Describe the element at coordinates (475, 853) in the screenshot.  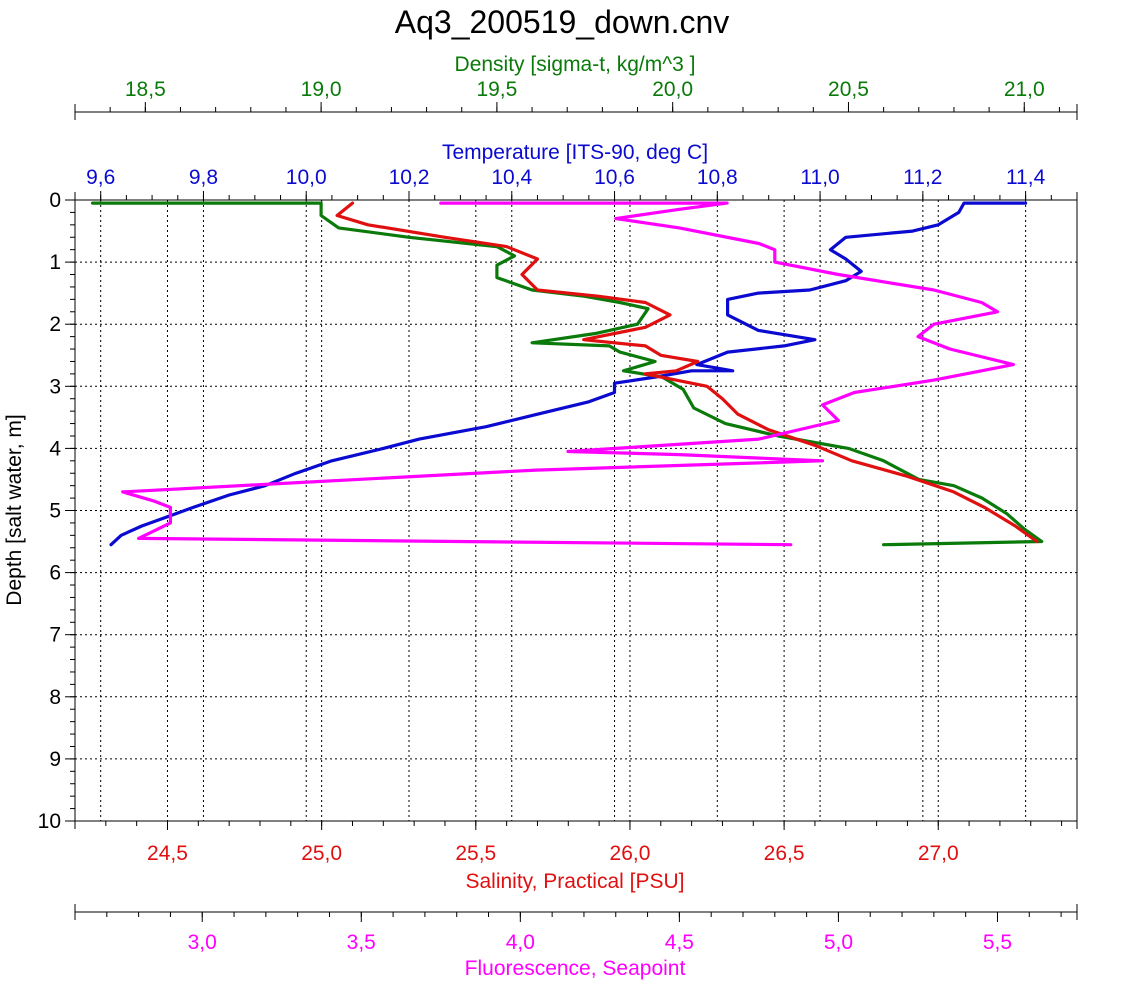
I see `salinity-tick-label: 25,5` at that location.